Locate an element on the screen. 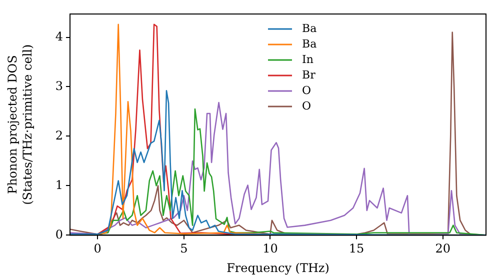  y-tick-label: 0 is located at coordinates (59, 234).